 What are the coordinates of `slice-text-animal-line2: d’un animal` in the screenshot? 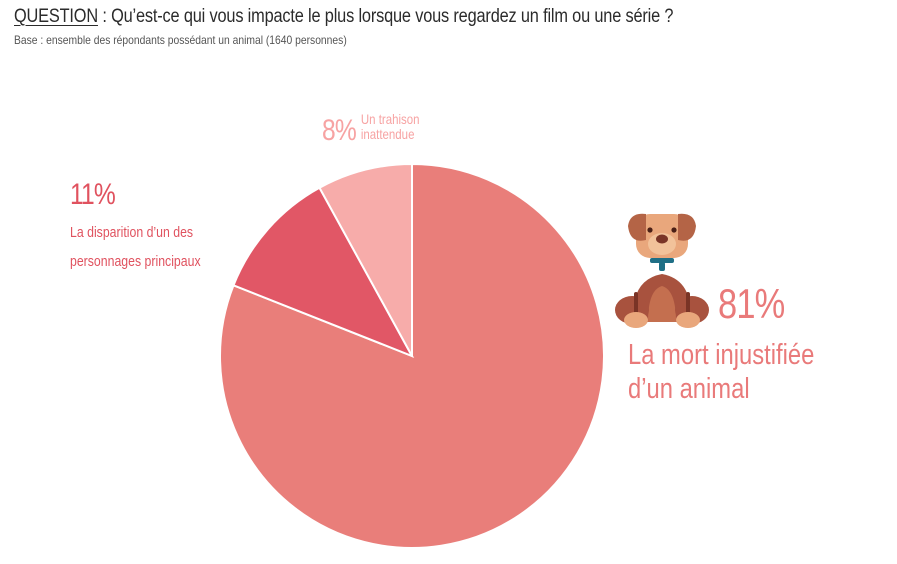 It's located at (689, 389).